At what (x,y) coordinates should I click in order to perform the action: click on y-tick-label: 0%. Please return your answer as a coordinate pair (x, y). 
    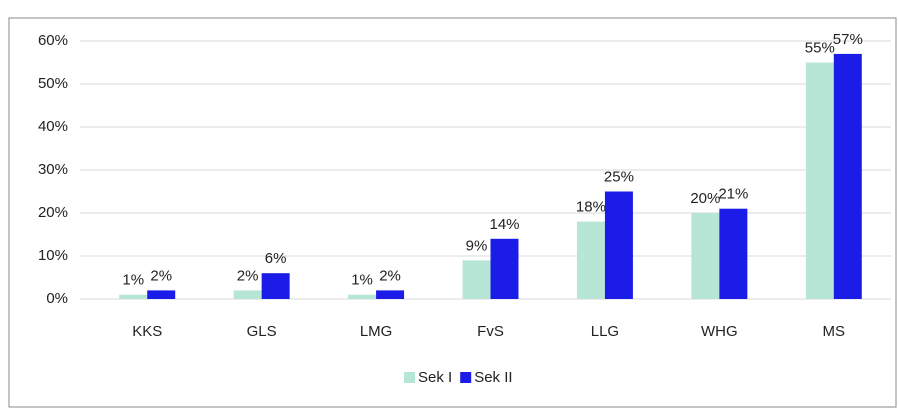
    Looking at the image, I should click on (57, 298).